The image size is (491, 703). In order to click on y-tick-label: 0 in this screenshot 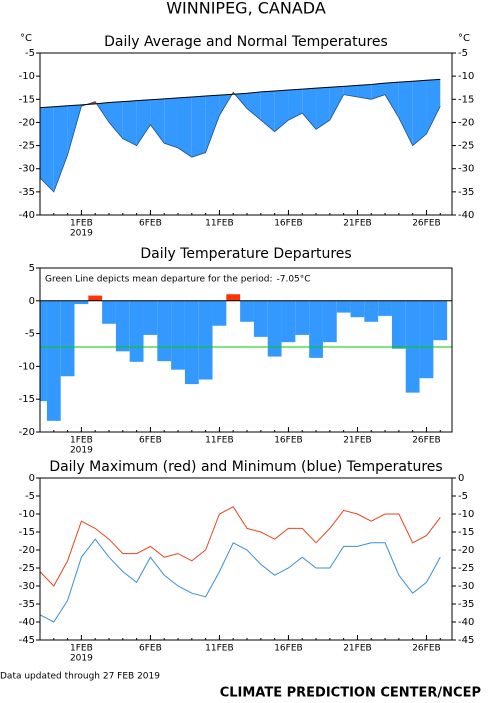, I will do `click(32, 478)`.